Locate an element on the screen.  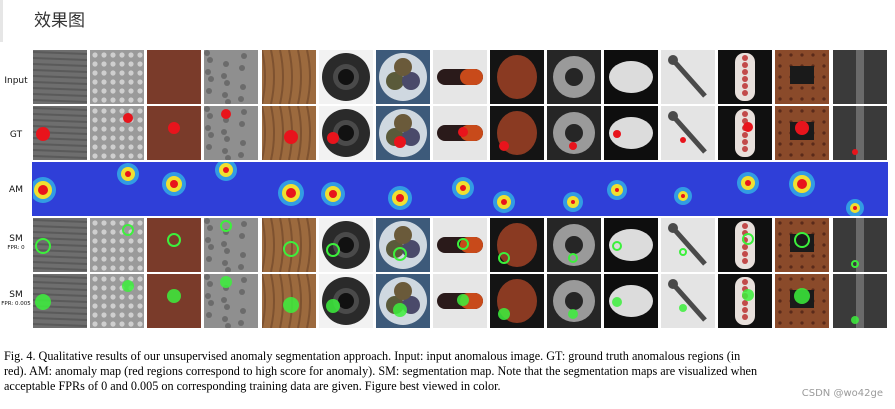
row-label-text: SM is located at coordinates (16, 239).